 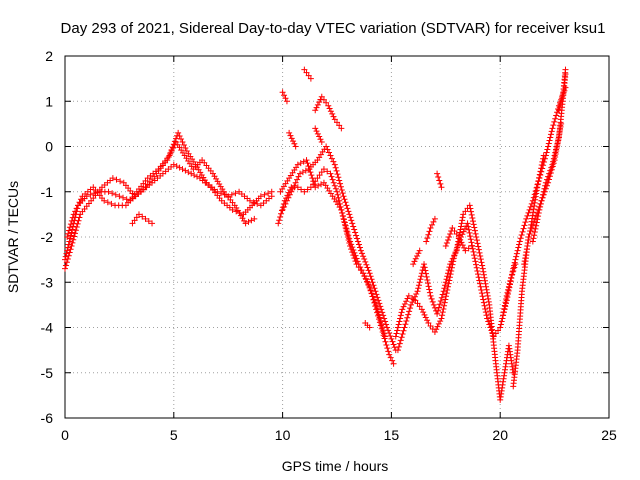 I want to click on y-tick-label: -2, so click(x=47, y=237).